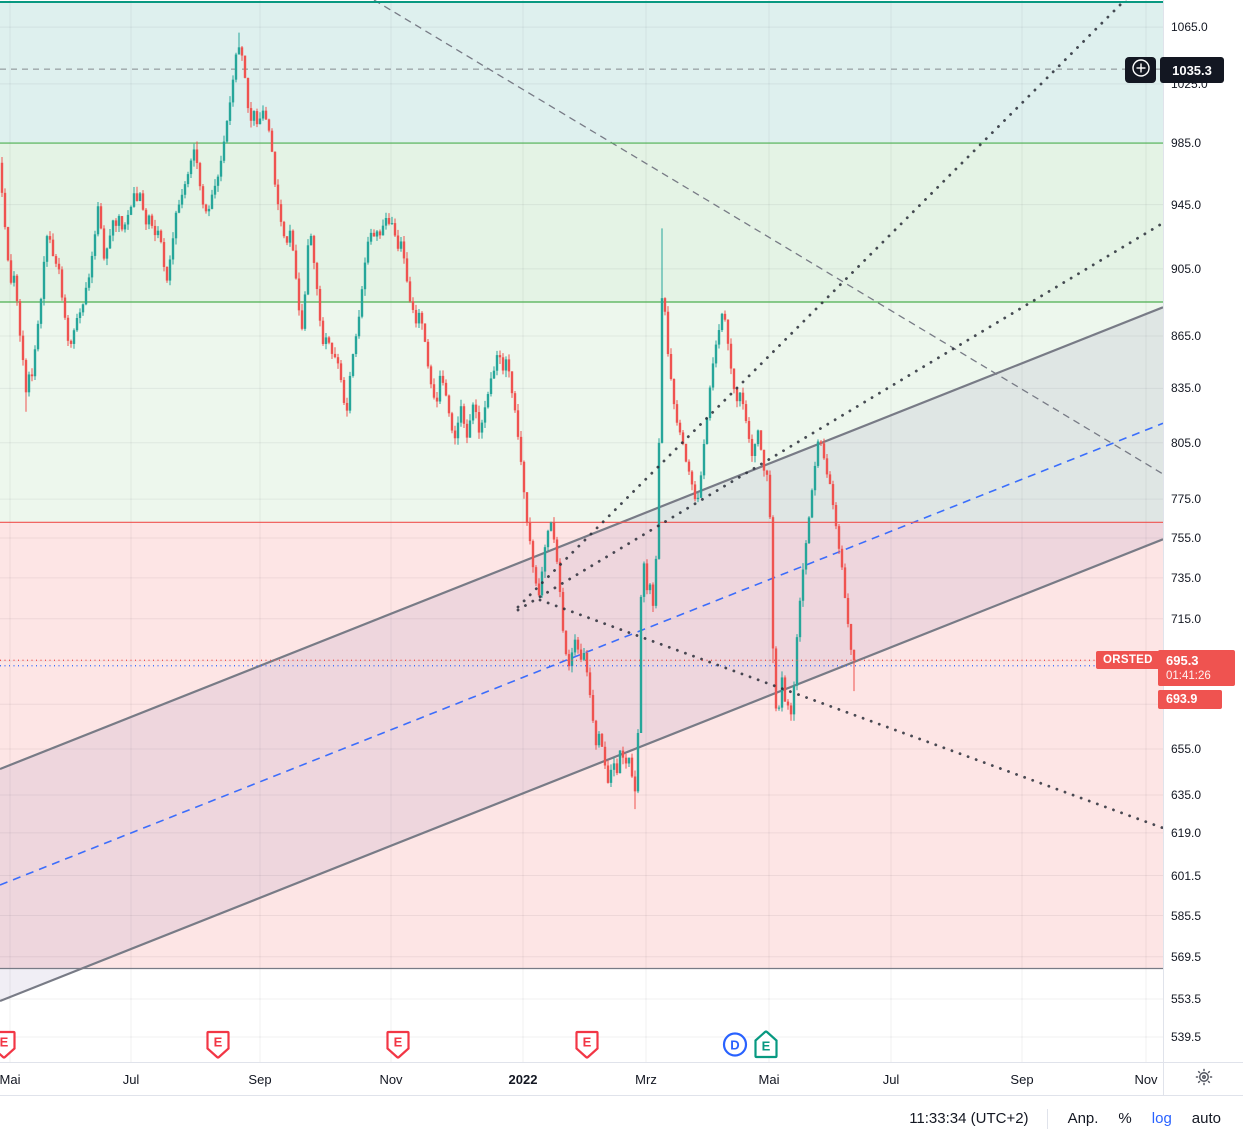  What do you see at coordinates (523, 1079) in the screenshot?
I see `time-tick-label: 2022` at bounding box center [523, 1079].